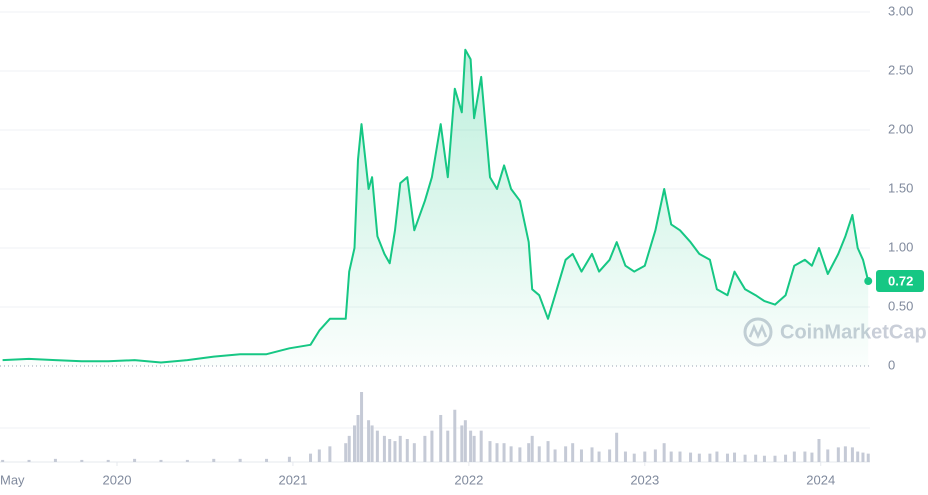 This screenshot has height=495, width=928. Describe the element at coordinates (900, 187) in the screenshot. I see `y-tick-label: 1.50` at that location.